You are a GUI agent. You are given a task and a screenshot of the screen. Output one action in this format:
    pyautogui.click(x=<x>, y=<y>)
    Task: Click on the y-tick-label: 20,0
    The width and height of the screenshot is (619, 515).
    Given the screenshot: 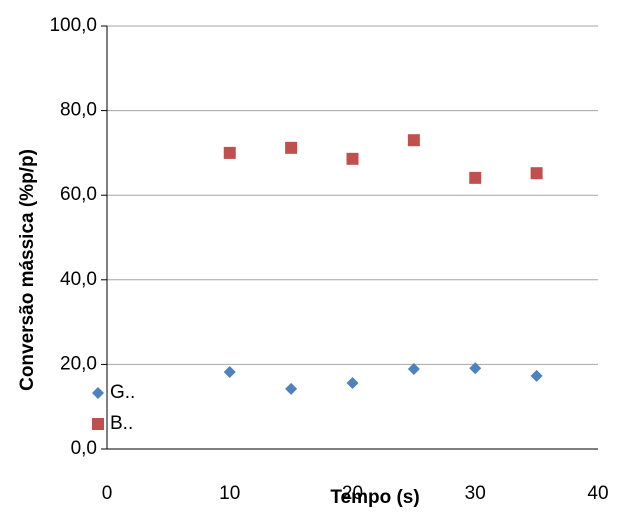 What is the action you would take?
    pyautogui.click(x=78, y=363)
    